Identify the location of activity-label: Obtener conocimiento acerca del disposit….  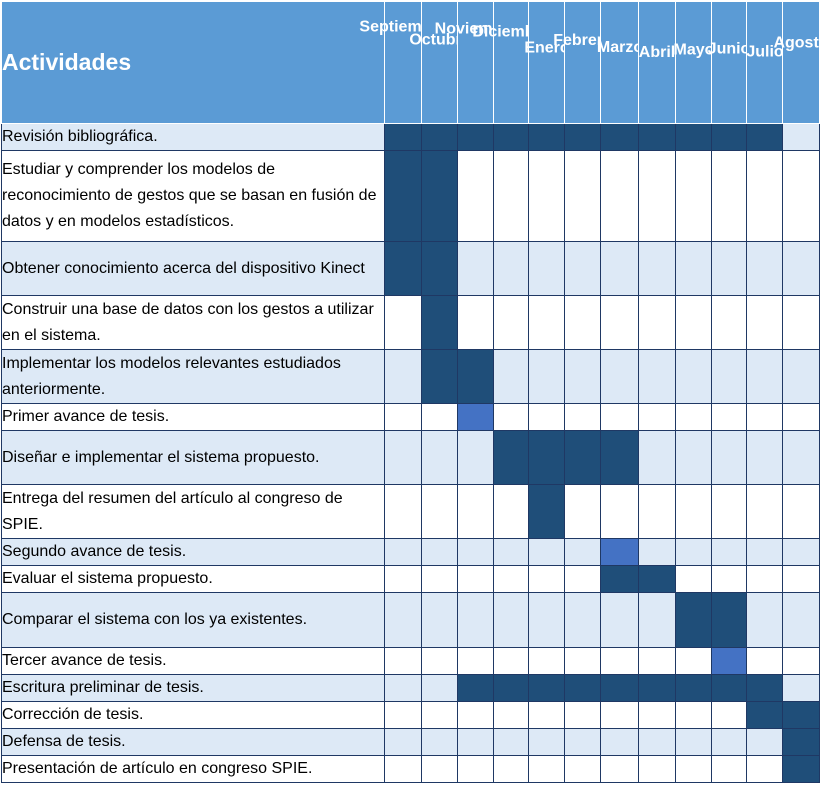
(193, 268).